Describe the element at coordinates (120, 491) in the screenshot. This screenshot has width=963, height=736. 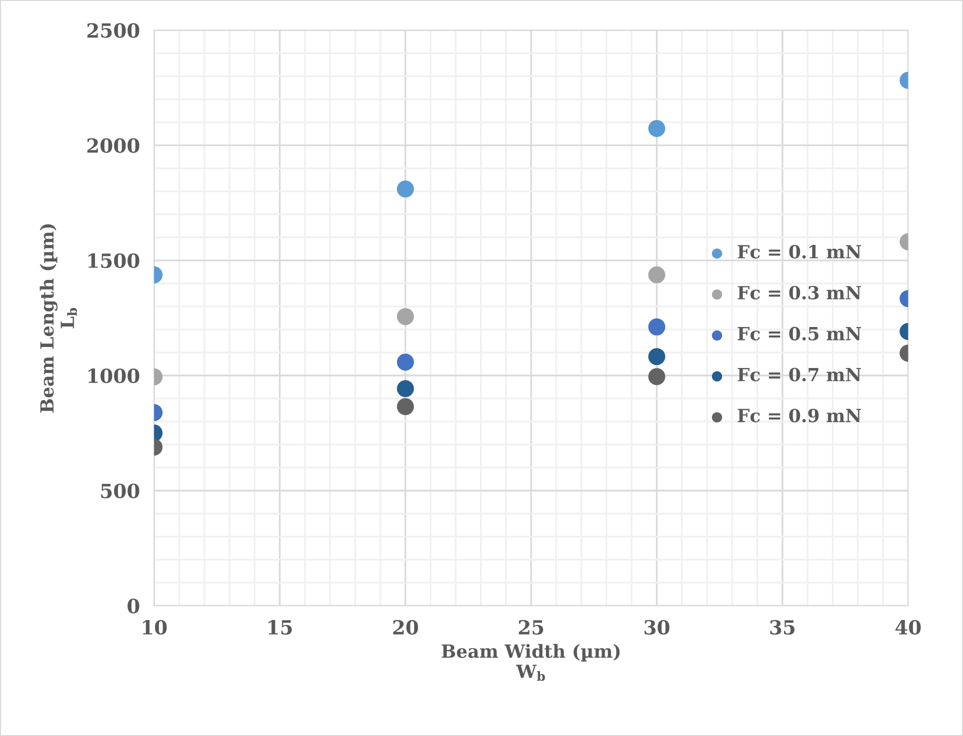
I see `y-tick-label: 500` at that location.